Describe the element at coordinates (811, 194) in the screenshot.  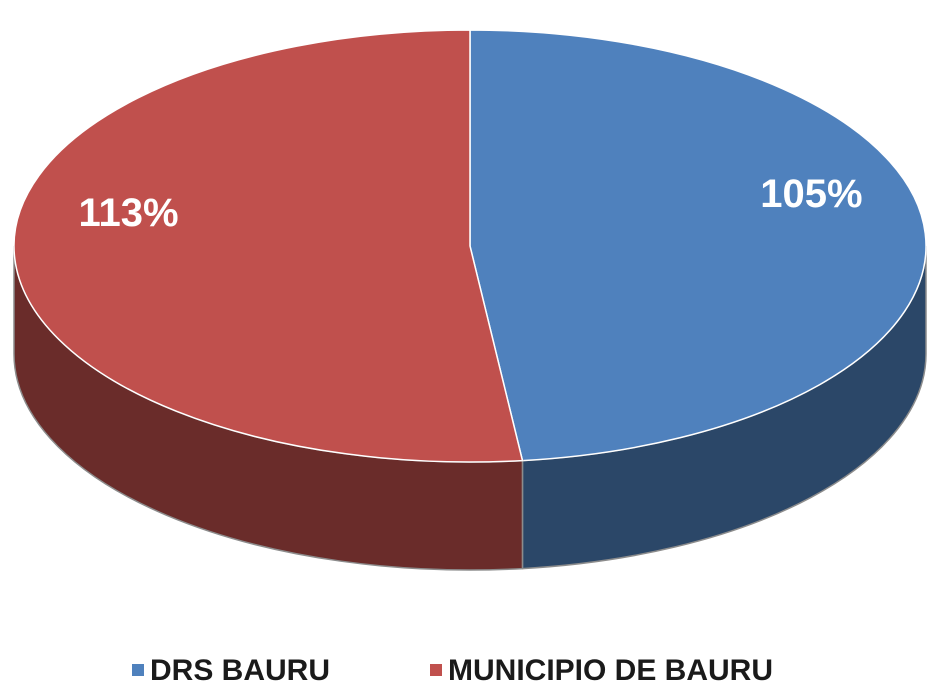
I see `data-label: 105%` at that location.